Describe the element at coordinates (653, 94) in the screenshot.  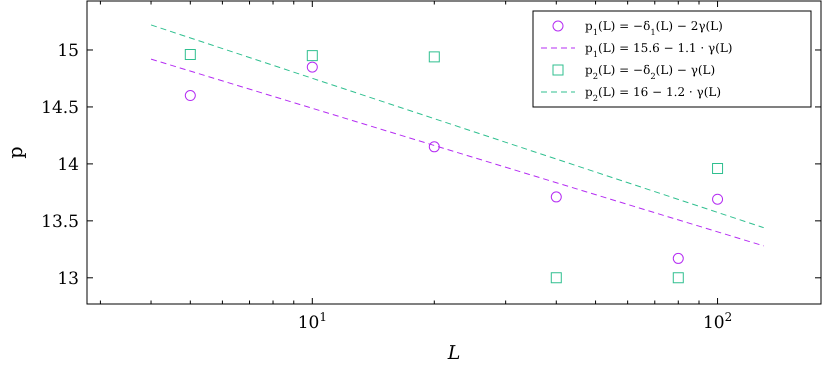
I see `legend-label: p$_{2}$(L) = 16 − 1.2 · γ(L)` at that location.